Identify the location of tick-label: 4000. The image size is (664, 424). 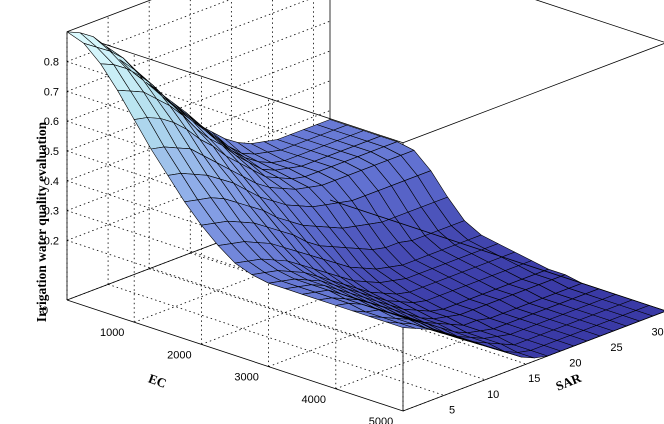
(314, 400).